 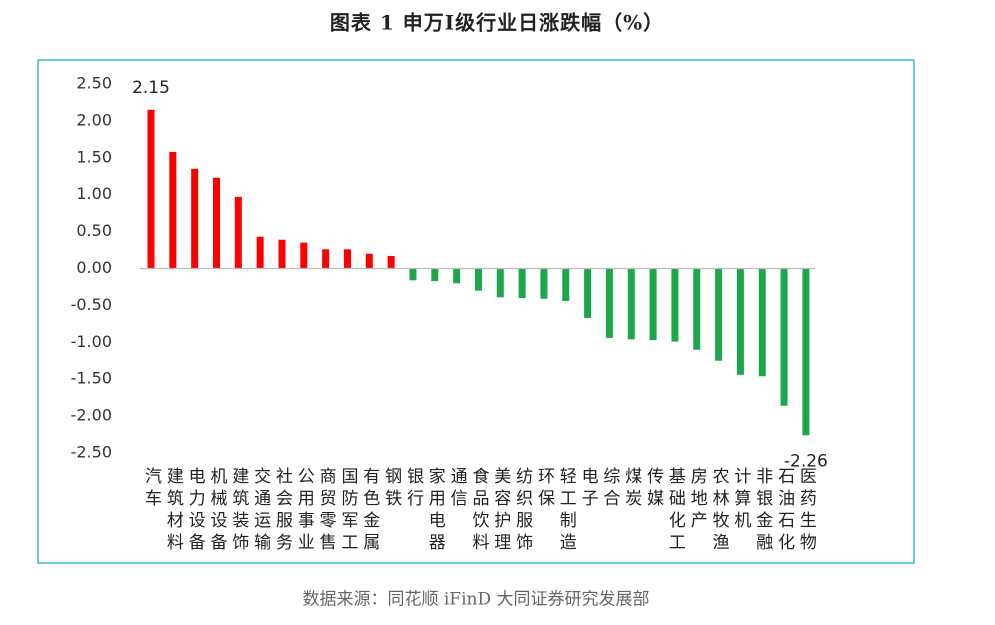 I want to click on x-tick-label: 钢铁, so click(x=391, y=489).